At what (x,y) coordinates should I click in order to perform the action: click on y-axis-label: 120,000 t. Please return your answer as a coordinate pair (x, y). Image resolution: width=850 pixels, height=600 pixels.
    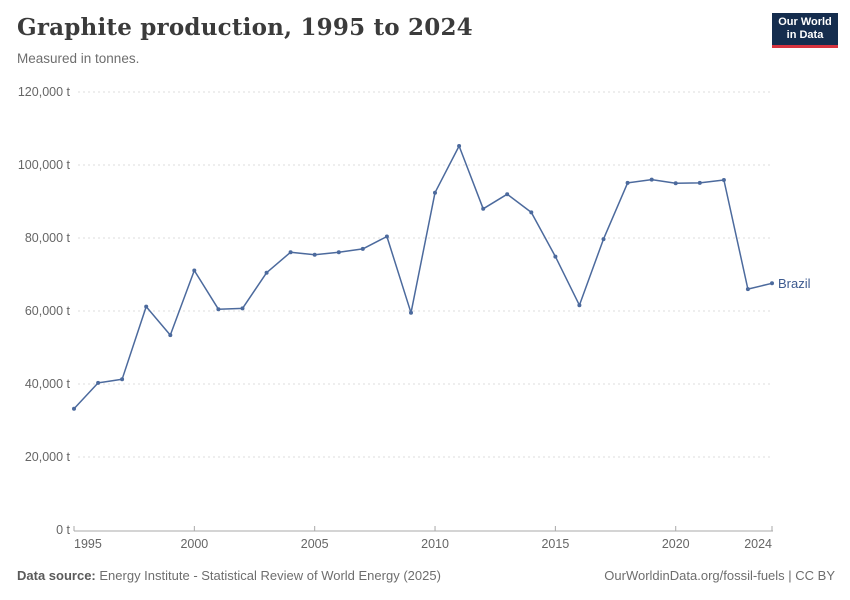
    Looking at the image, I should click on (44, 92).